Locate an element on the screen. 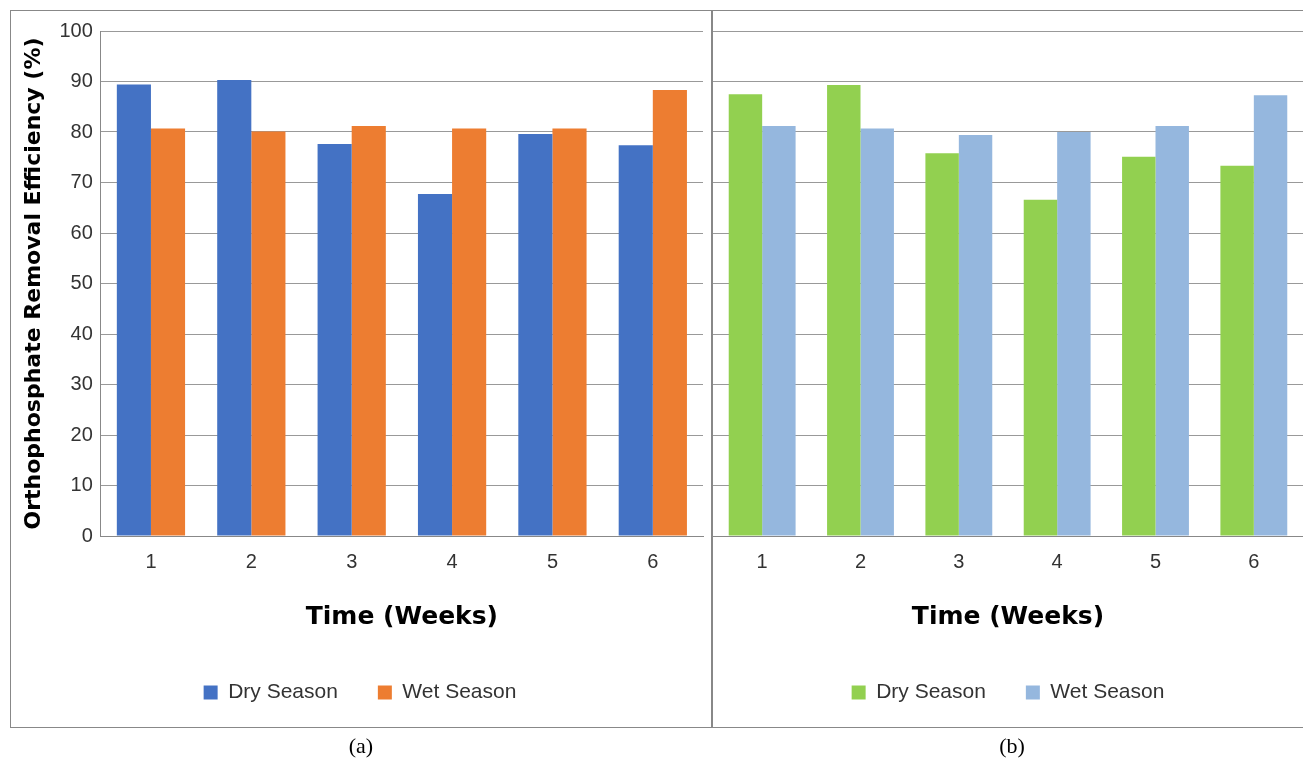 The width and height of the screenshot is (1303, 762). y-tick-label: 90 is located at coordinates (81, 80).